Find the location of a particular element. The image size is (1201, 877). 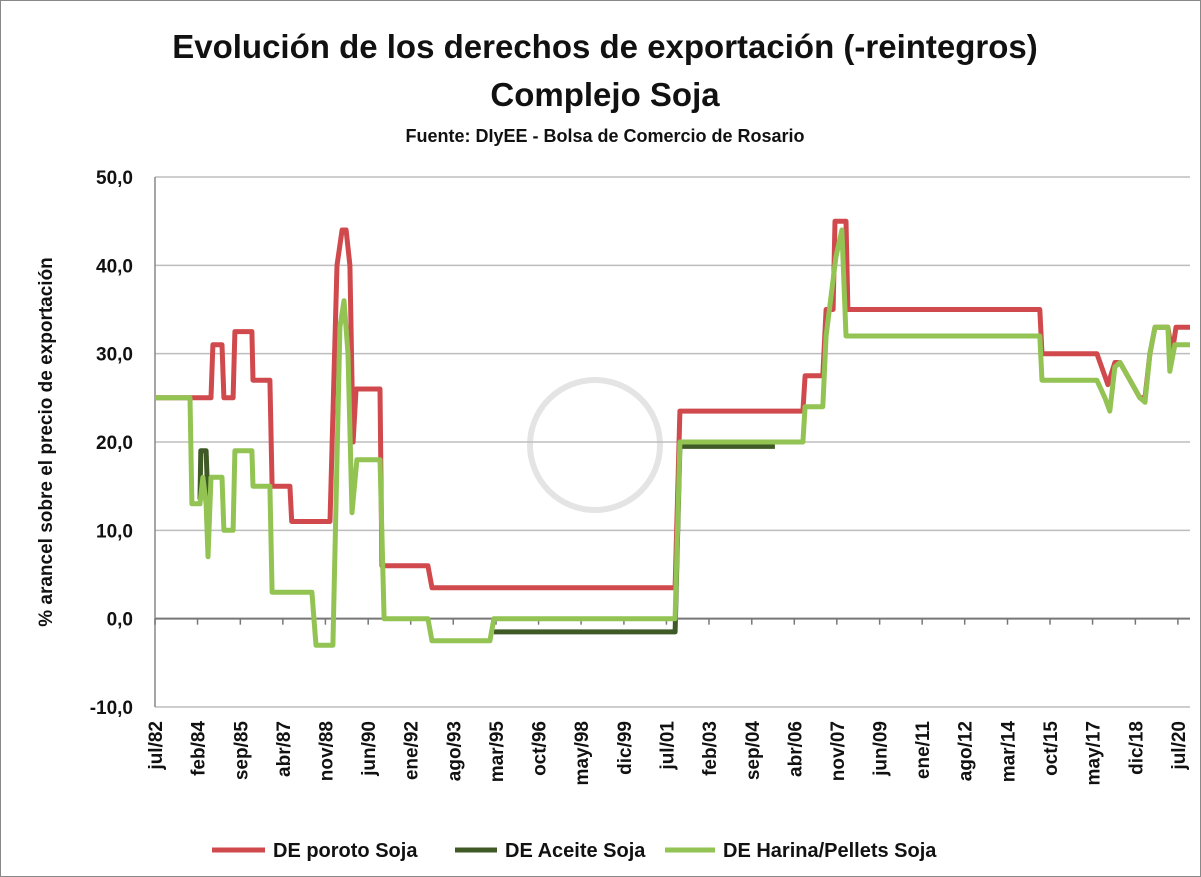

y-axis-label: % arancel sobre el precio de exportación is located at coordinates (46, 442).